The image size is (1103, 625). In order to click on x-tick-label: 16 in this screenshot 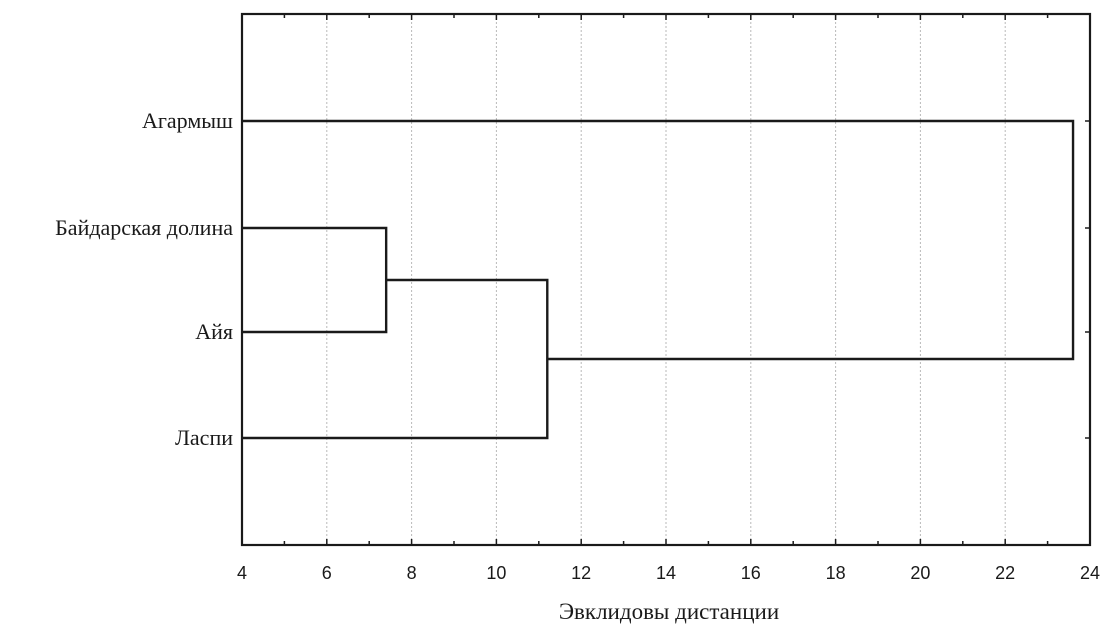, I will do `click(751, 573)`.